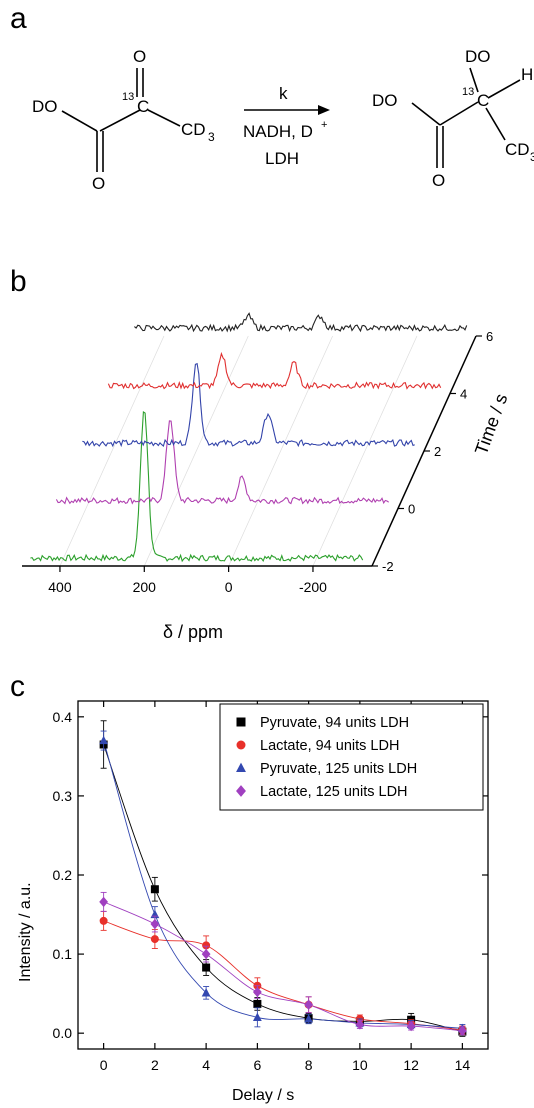 This screenshot has width=534, height=1108. Describe the element at coordinates (527, 74) in the screenshot. I see `product-h: H` at that location.